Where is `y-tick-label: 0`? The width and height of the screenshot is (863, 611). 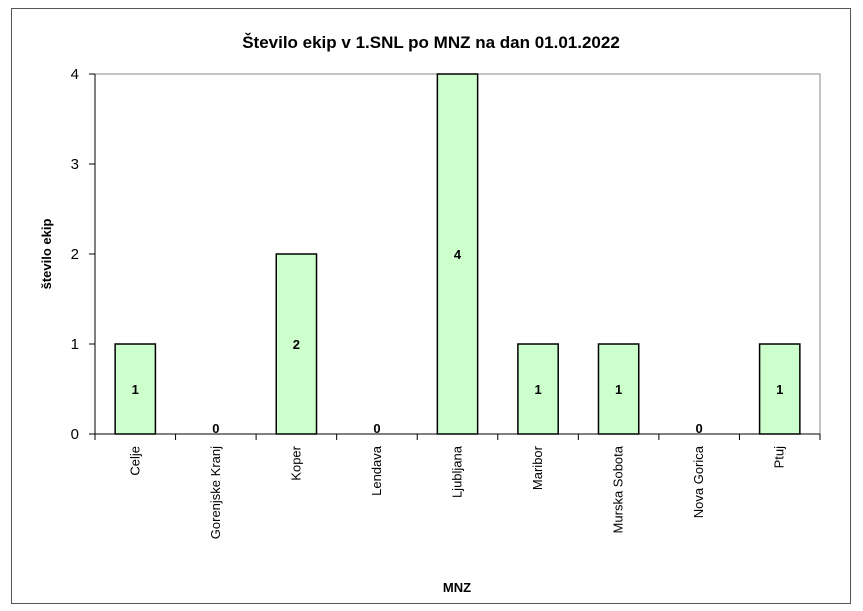
y-tick-label: 0 is located at coordinates (75, 434).